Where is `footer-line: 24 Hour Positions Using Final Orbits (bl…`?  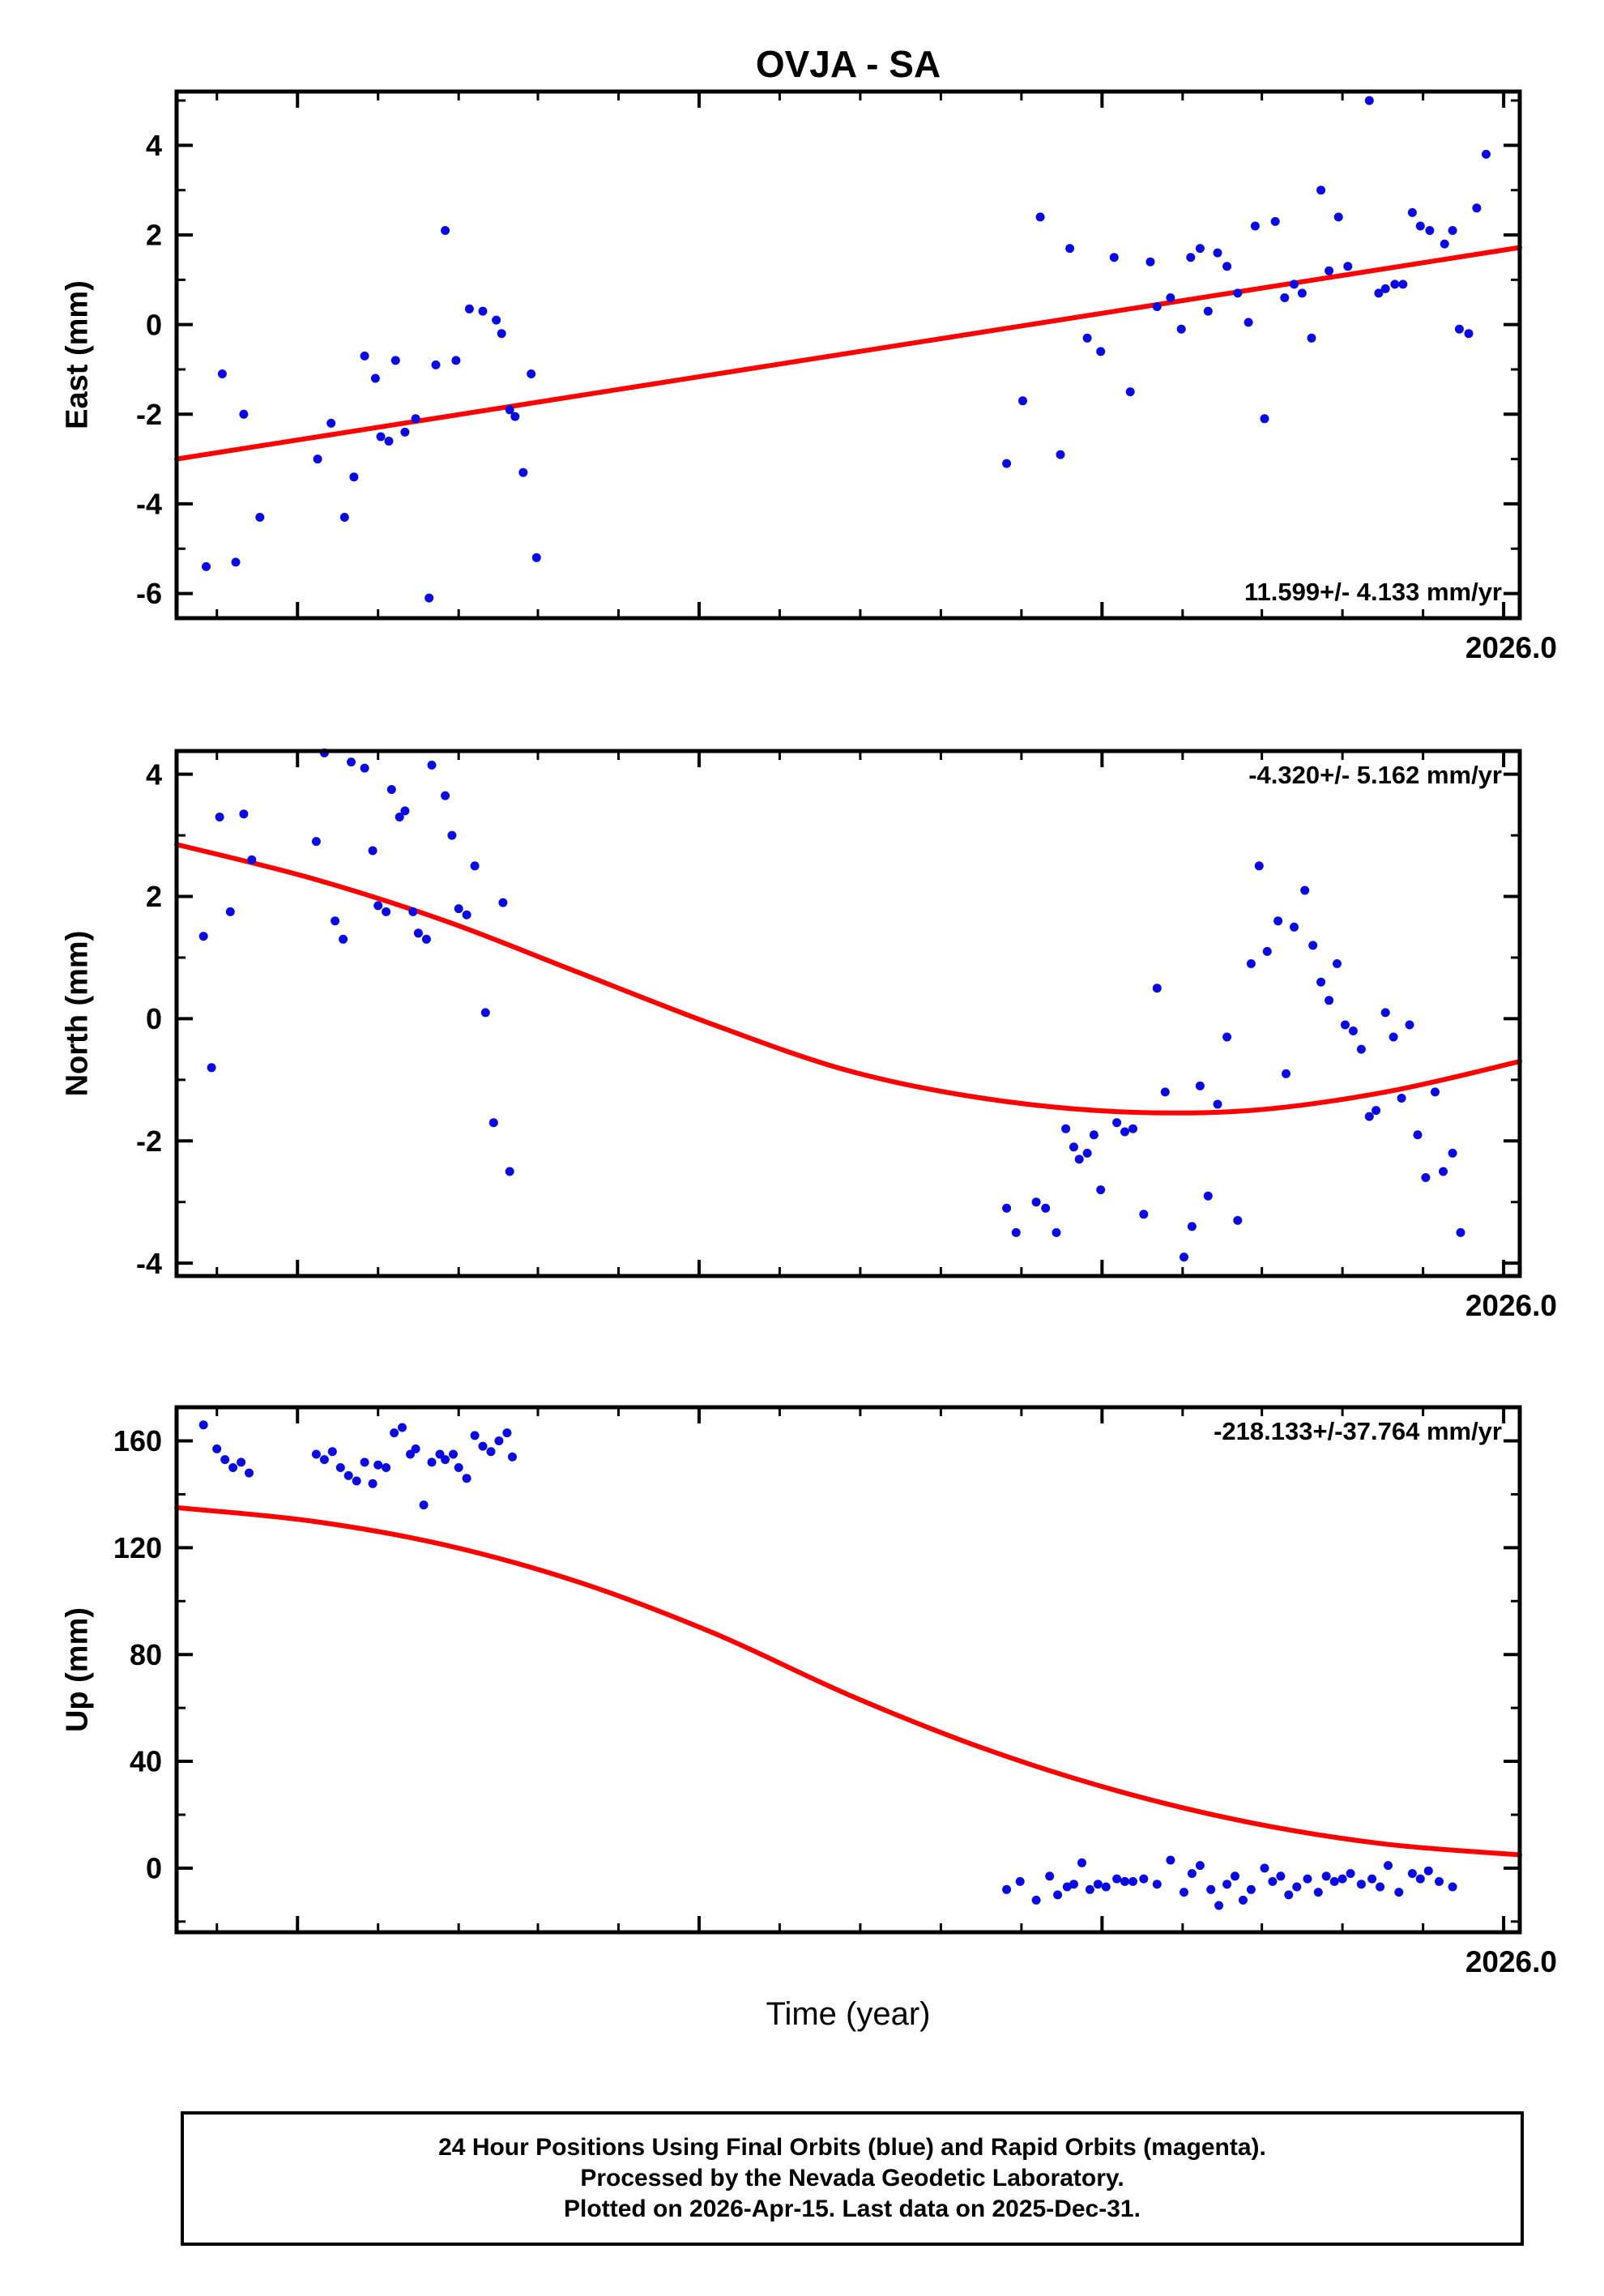 footer-line: 24 Hour Positions Using Final Orbits (bl… is located at coordinates (852, 2147).